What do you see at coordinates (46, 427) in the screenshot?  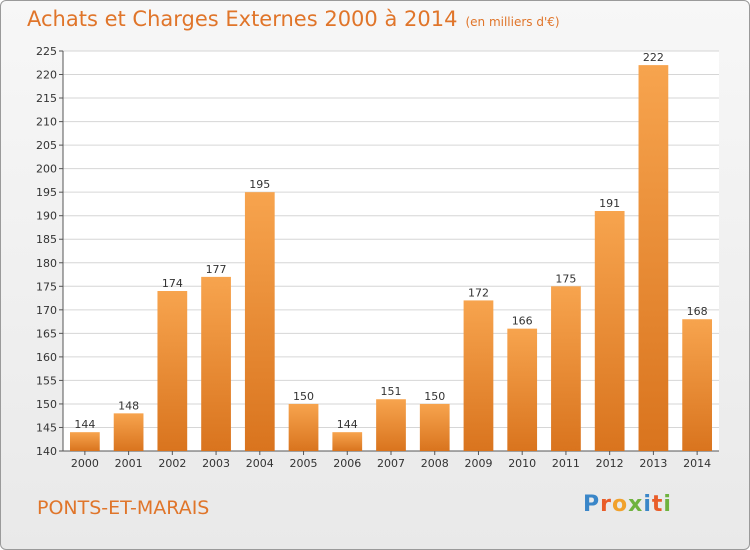 I see `y-tick-label: 145` at bounding box center [46, 427].